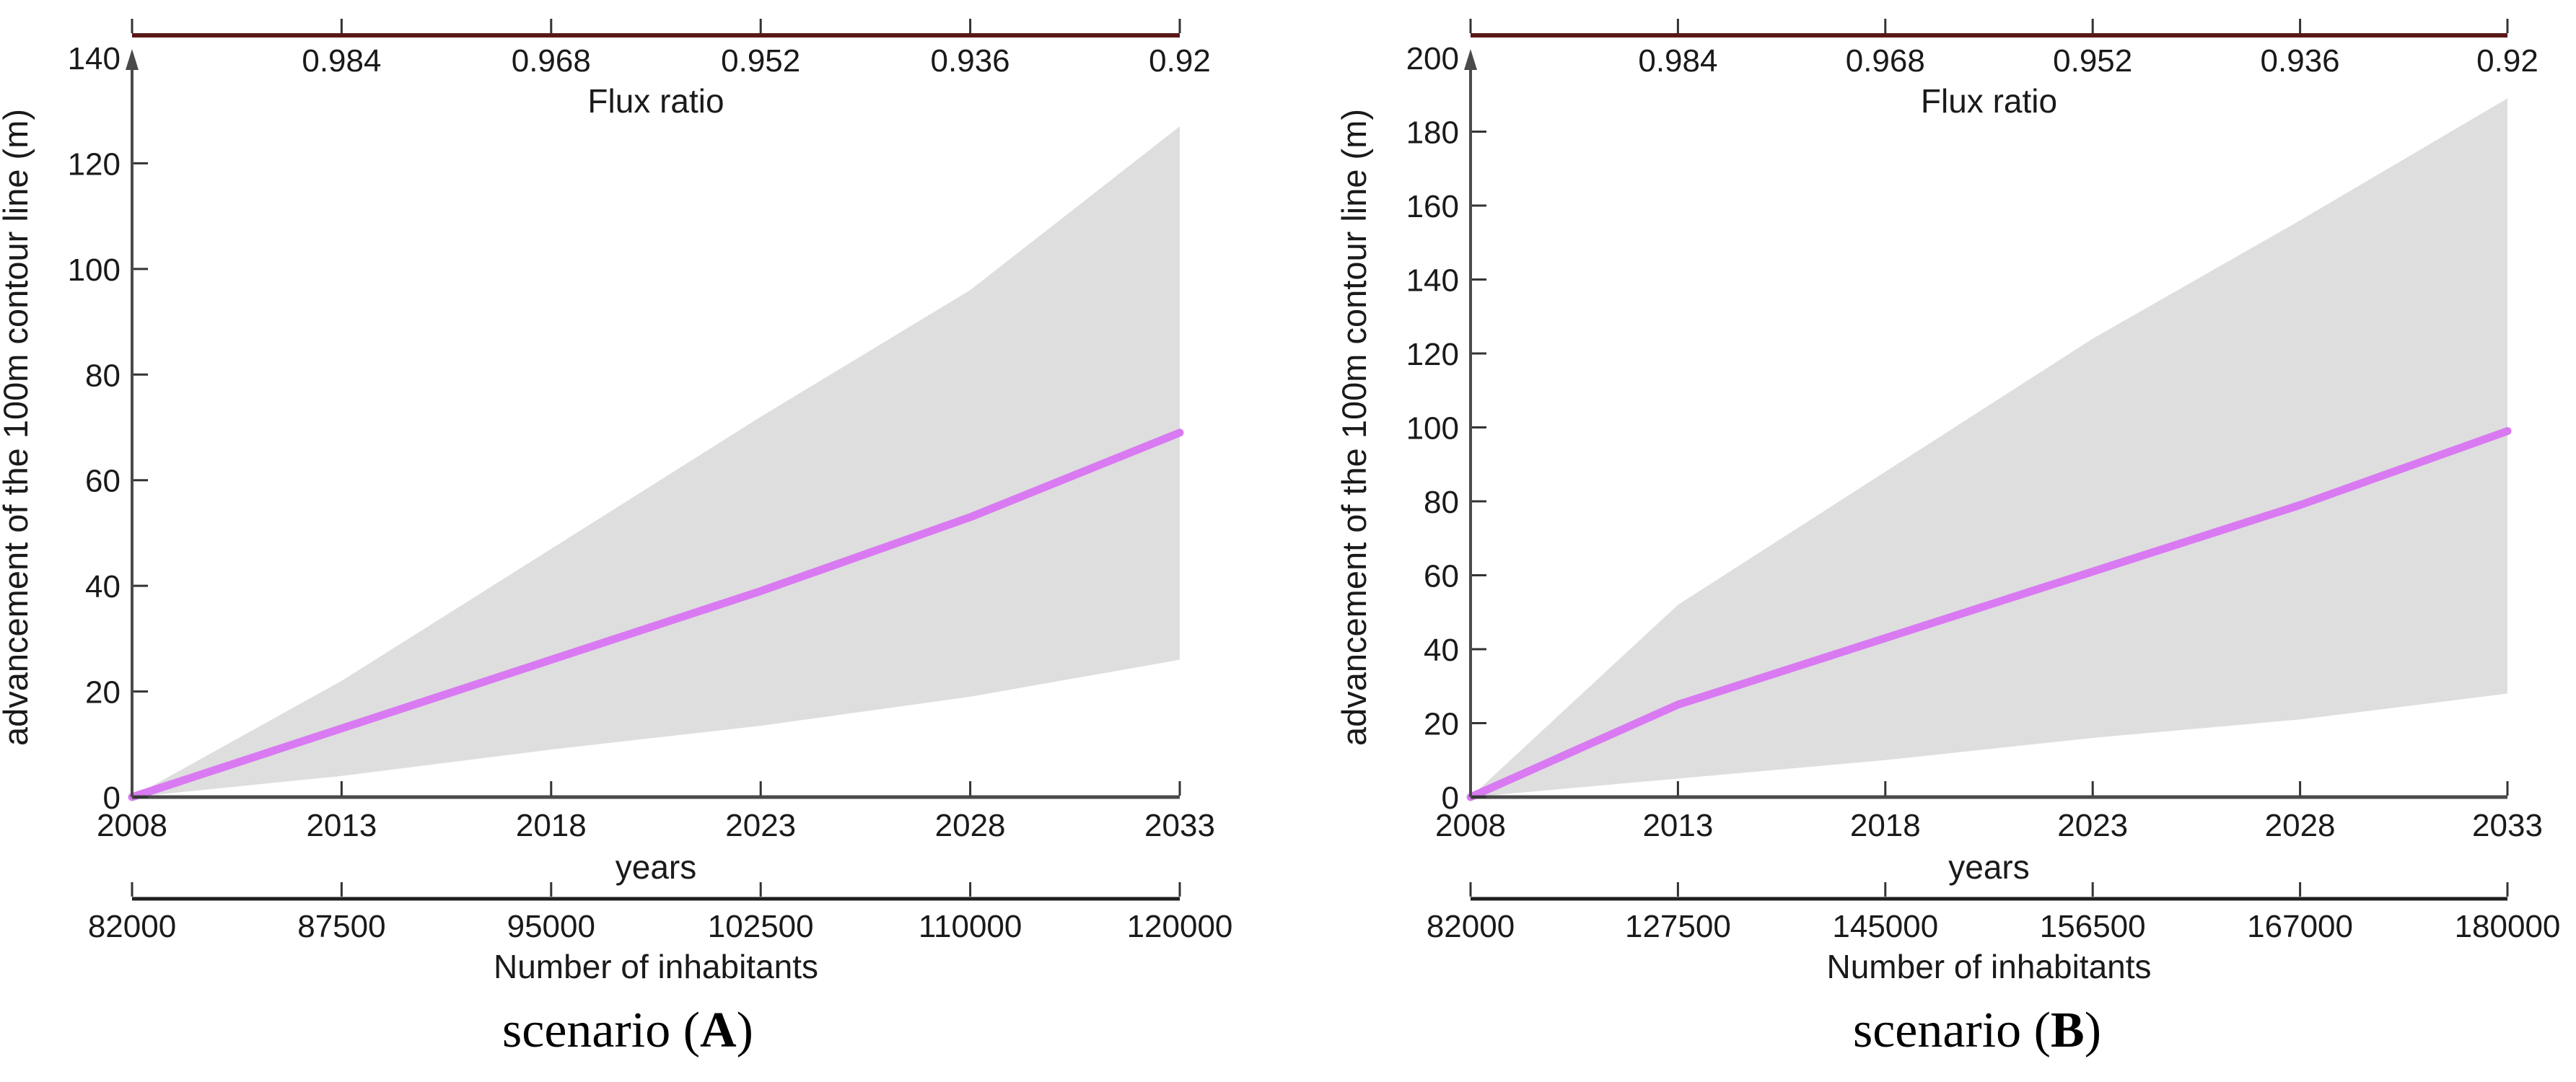 The height and width of the screenshot is (1082, 2576). I want to click on inhabitants-tick-label: 156500, so click(2093, 926).